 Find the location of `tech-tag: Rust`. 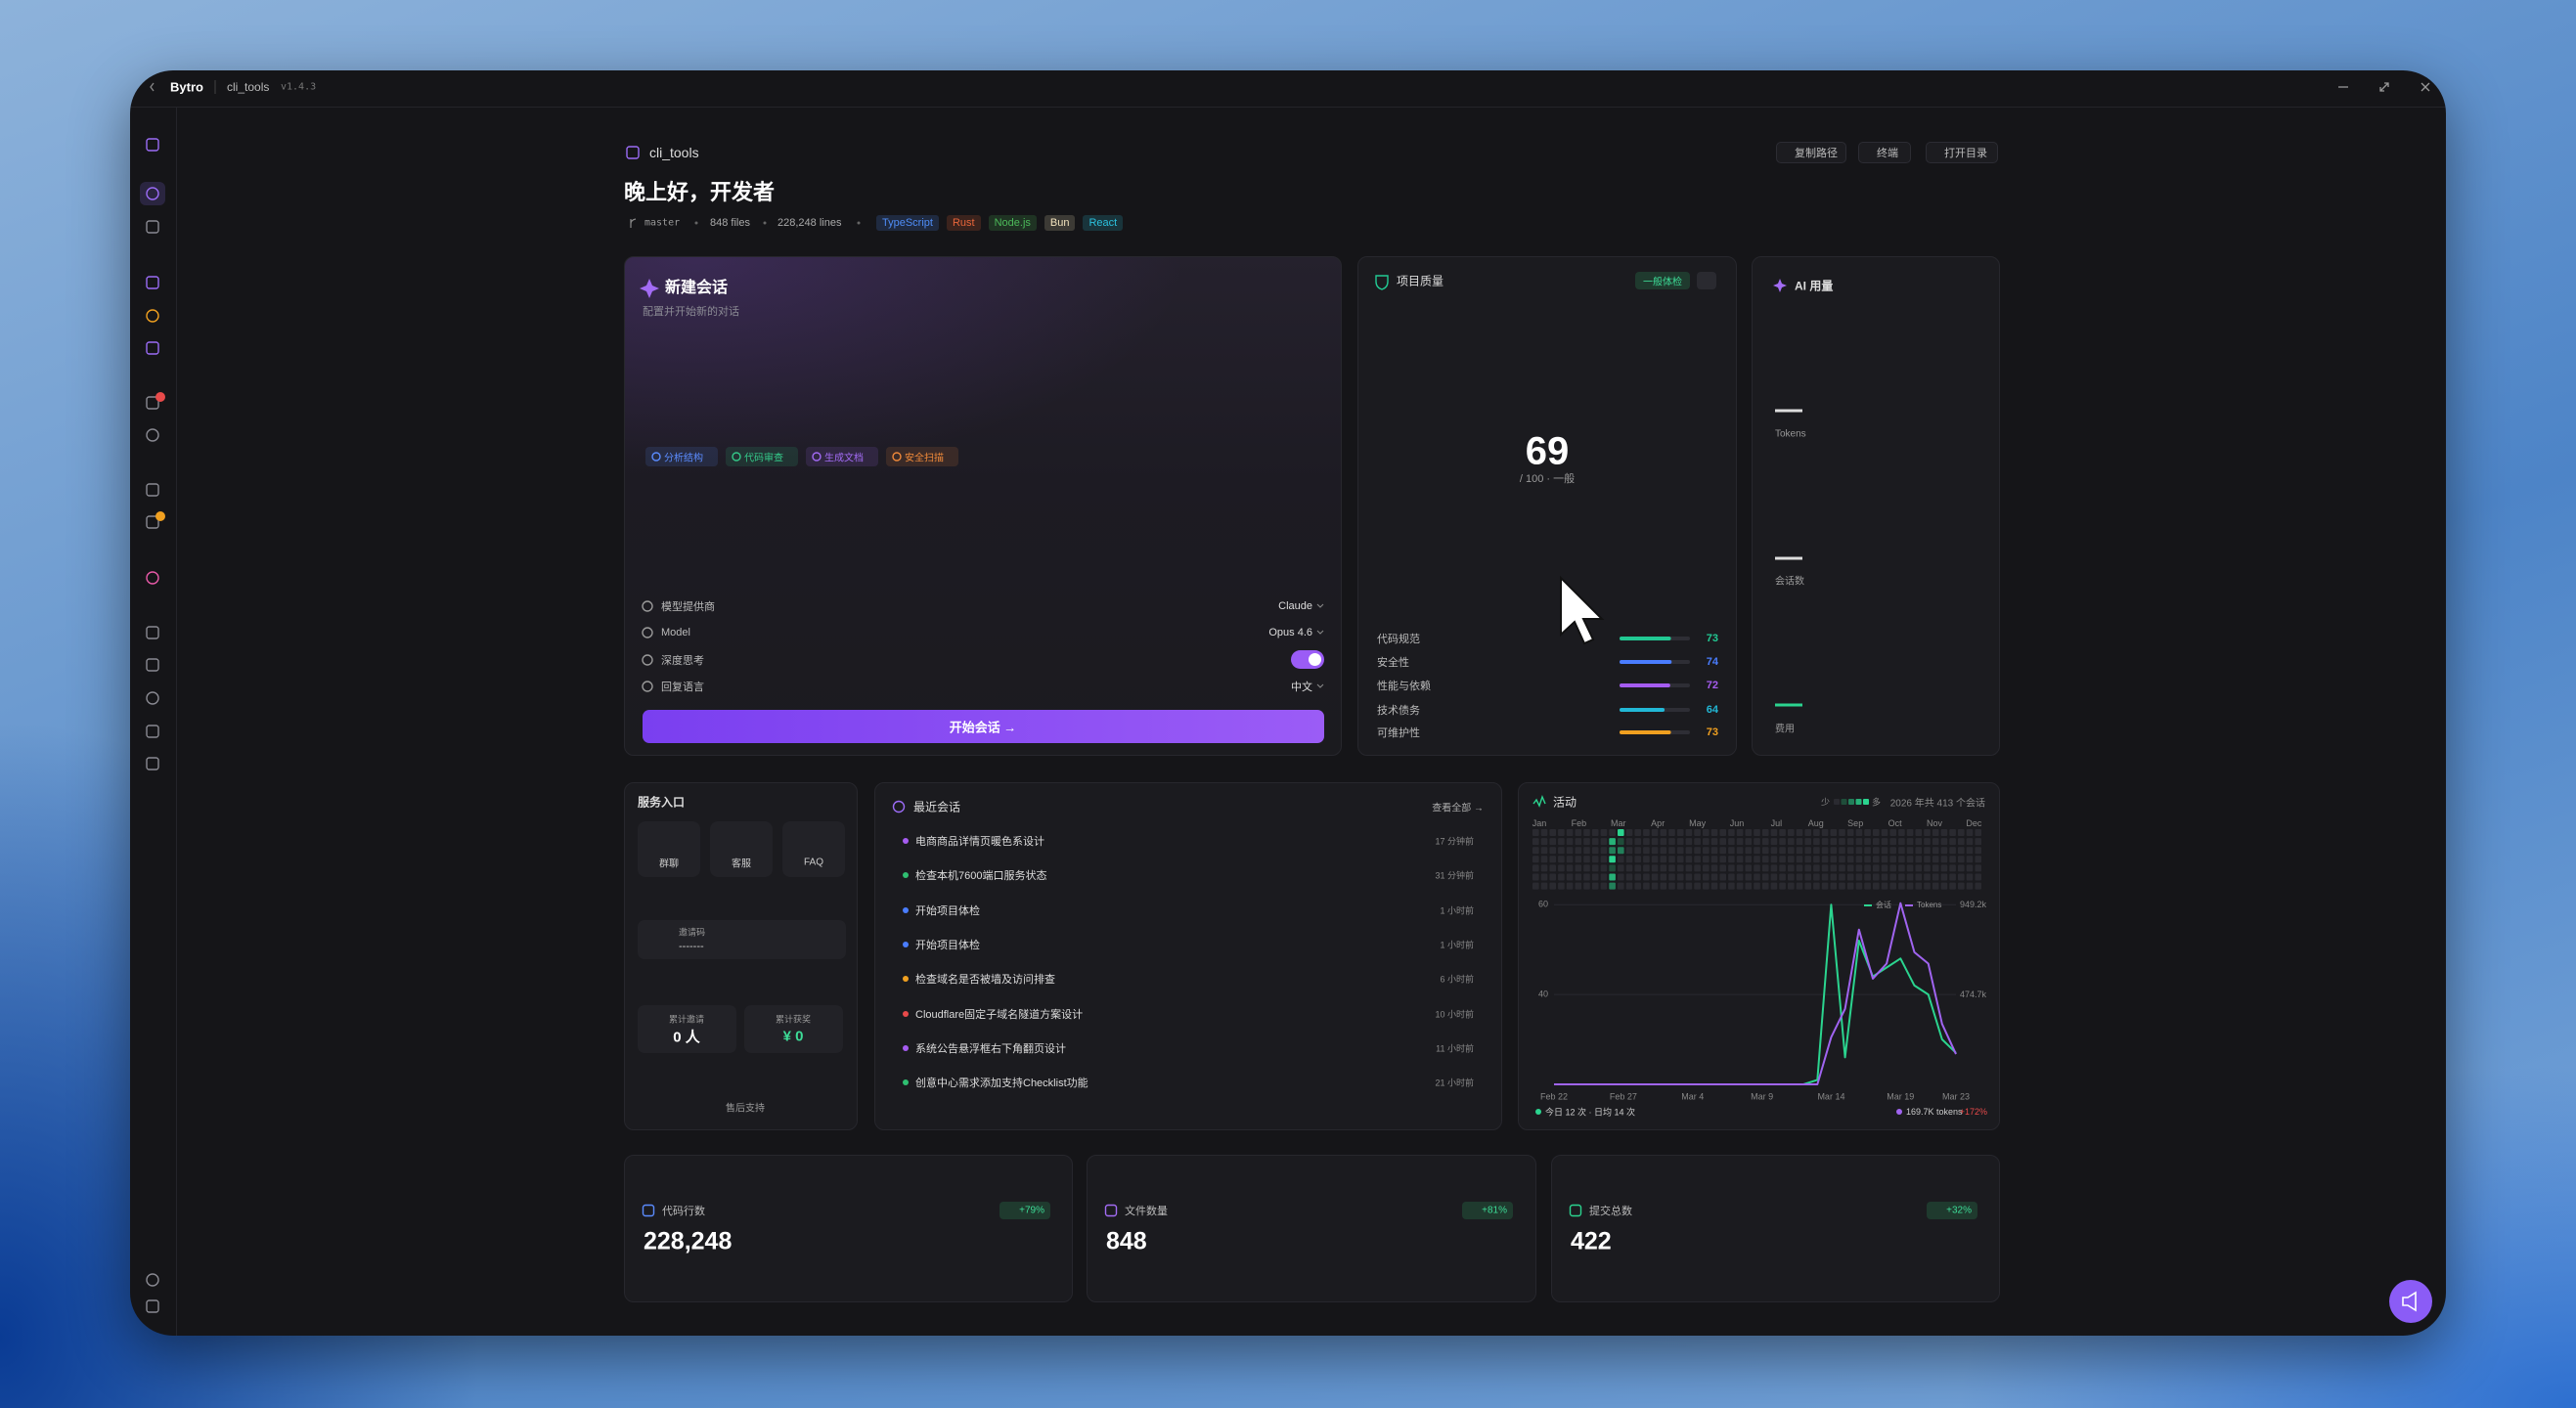

tech-tag: Rust is located at coordinates (963, 223).